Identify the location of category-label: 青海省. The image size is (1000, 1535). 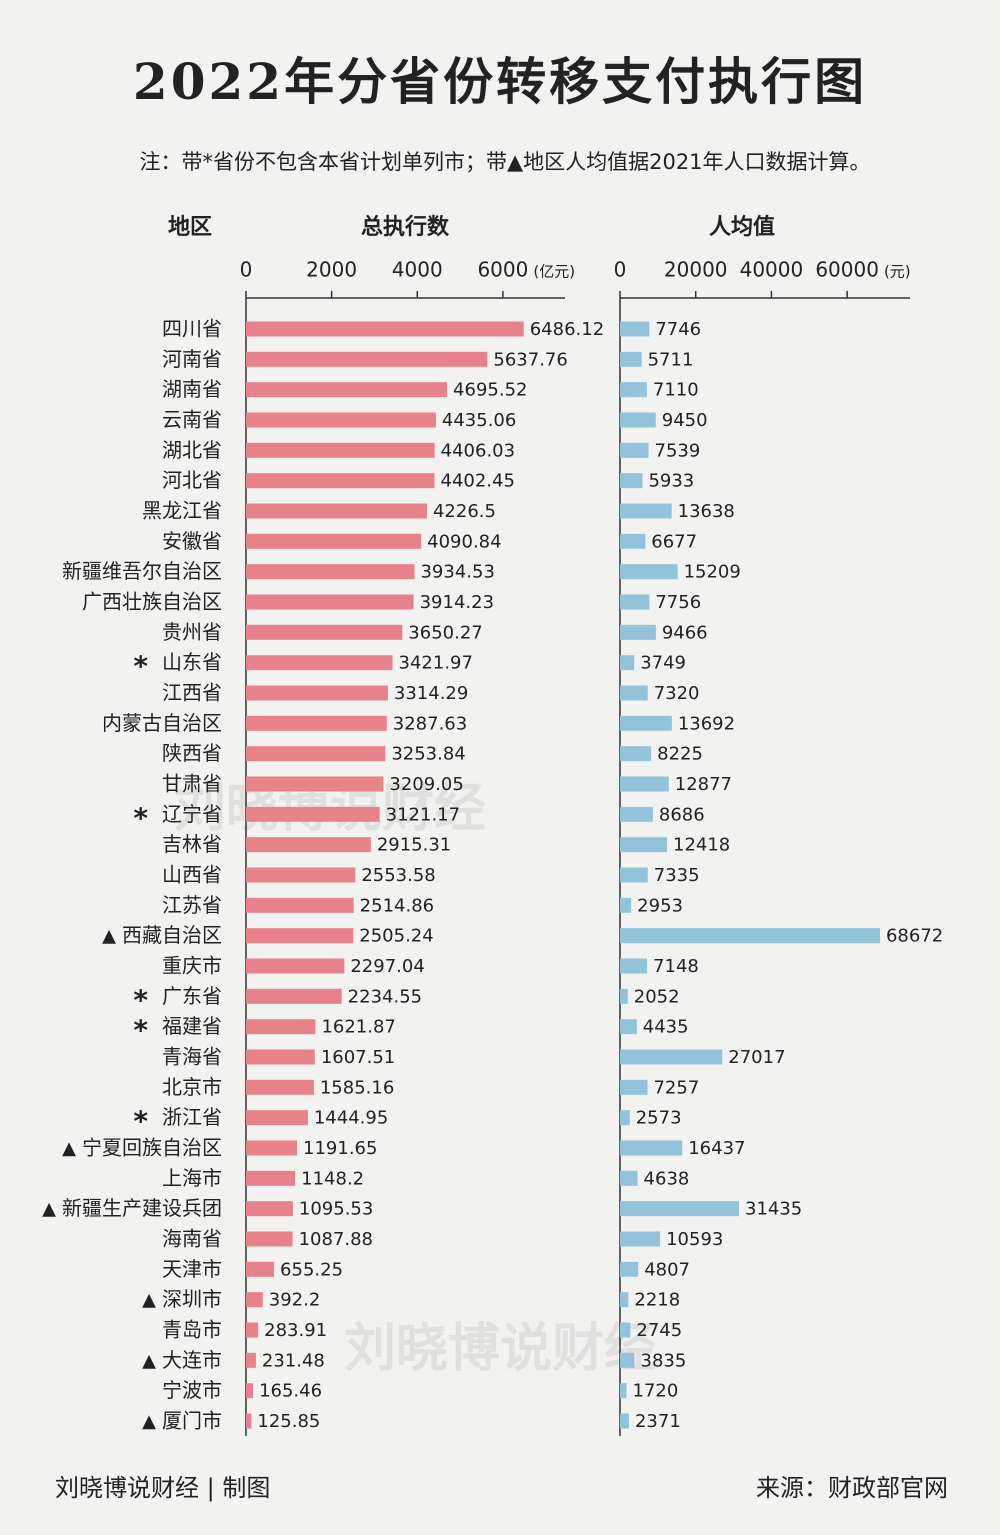
(192, 1057).